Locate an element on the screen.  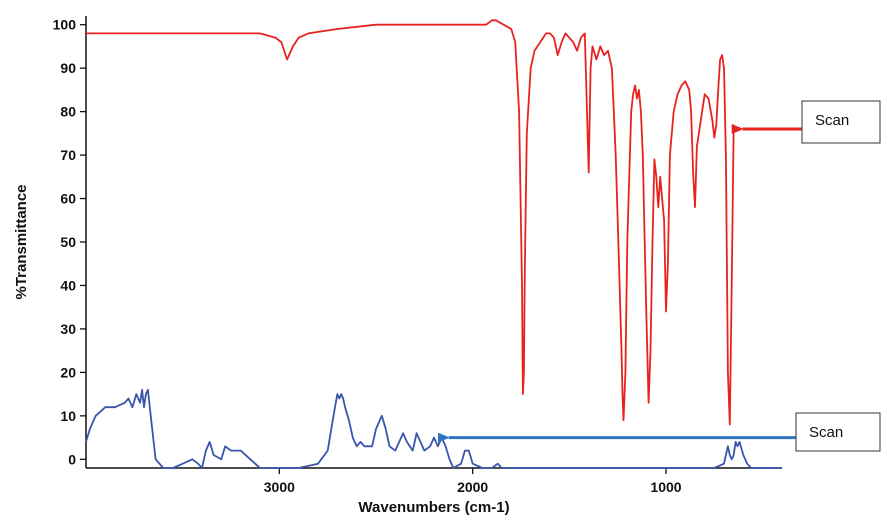
x-axis-title: Wavenumbers (cm-1) is located at coordinates (433, 507).